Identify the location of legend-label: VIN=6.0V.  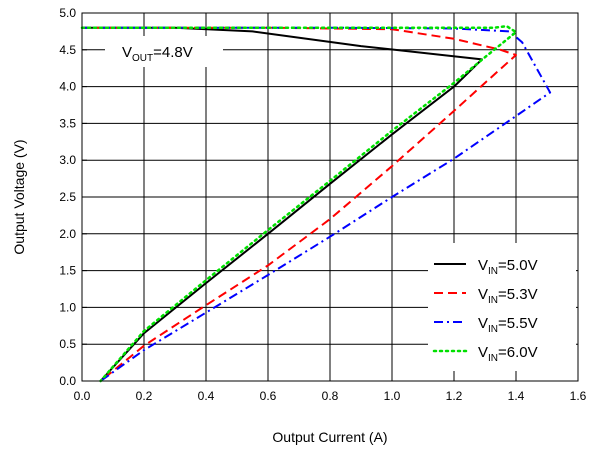
(508, 354).